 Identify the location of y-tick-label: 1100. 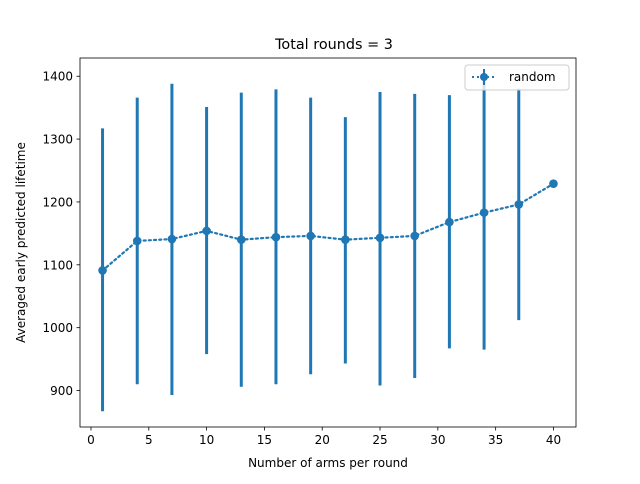
(57, 265).